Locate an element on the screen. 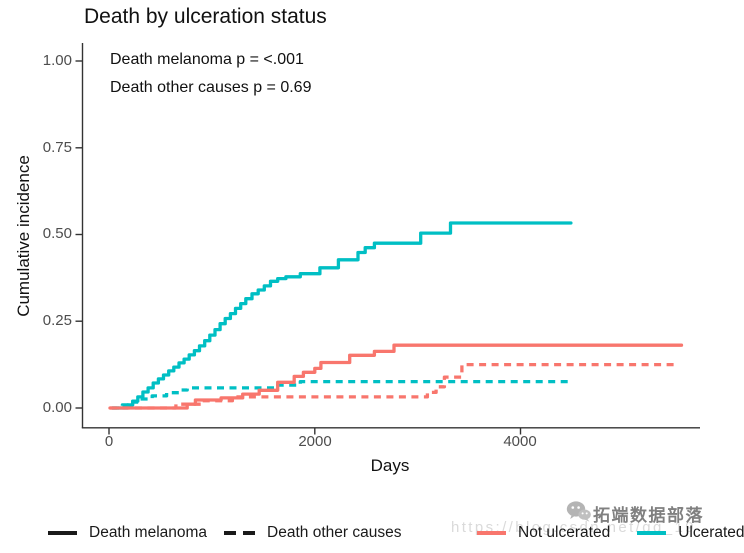  legend-linetype: Death melanoma Death other causes is located at coordinates (224, 533).